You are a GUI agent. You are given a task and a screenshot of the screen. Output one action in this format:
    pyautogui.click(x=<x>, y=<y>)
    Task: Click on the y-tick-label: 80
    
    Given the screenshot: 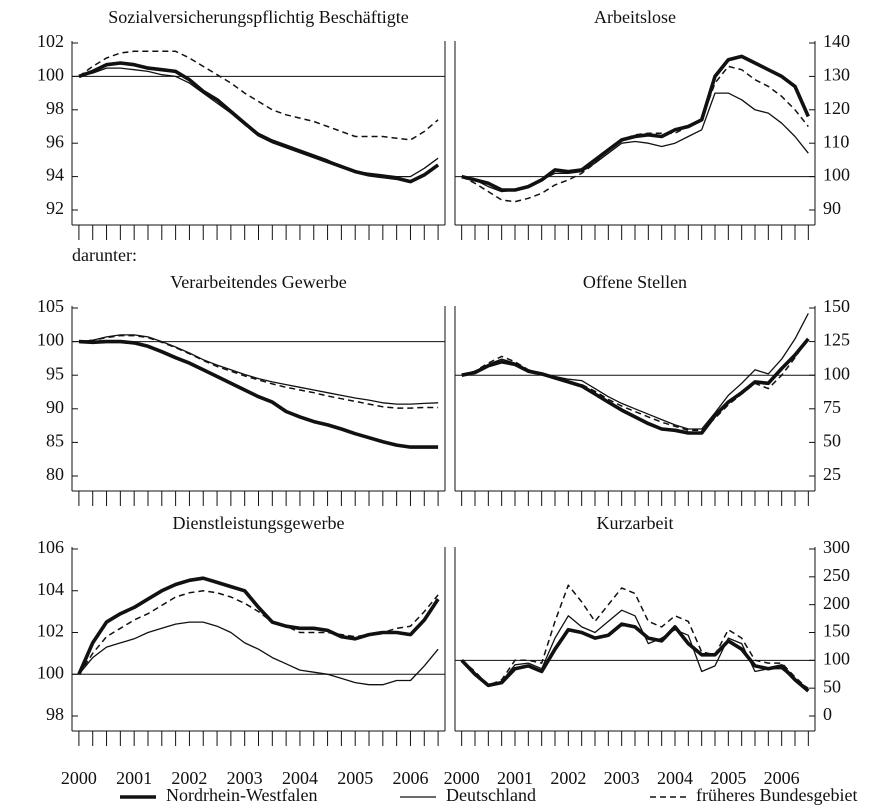 What is the action you would take?
    pyautogui.click(x=55, y=474)
    